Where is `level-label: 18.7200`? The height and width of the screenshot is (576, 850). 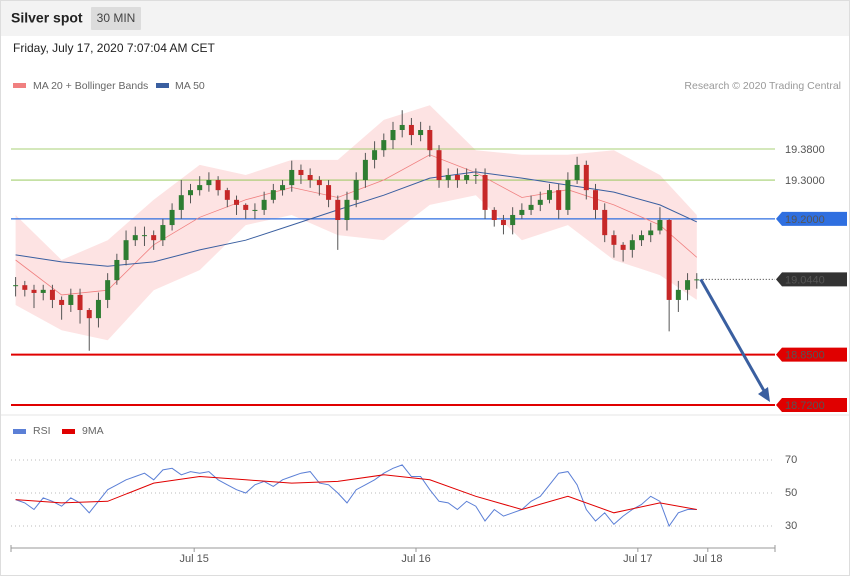
level-label: 18.7200 is located at coordinates (805, 406).